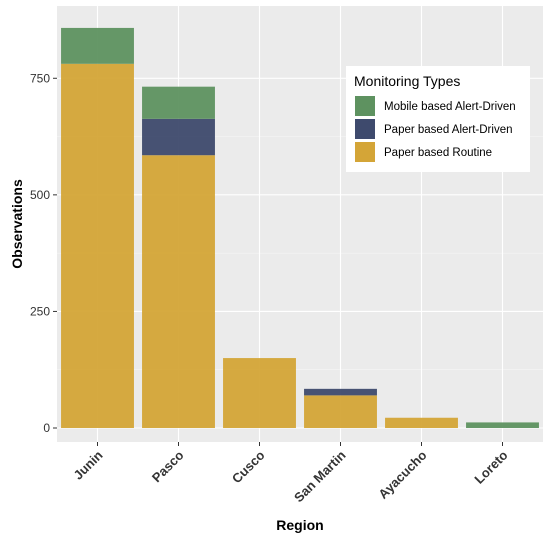  Describe the element at coordinates (502, 425) in the screenshot. I see `bar-loreto-mobile-based-alert-driven` at that location.